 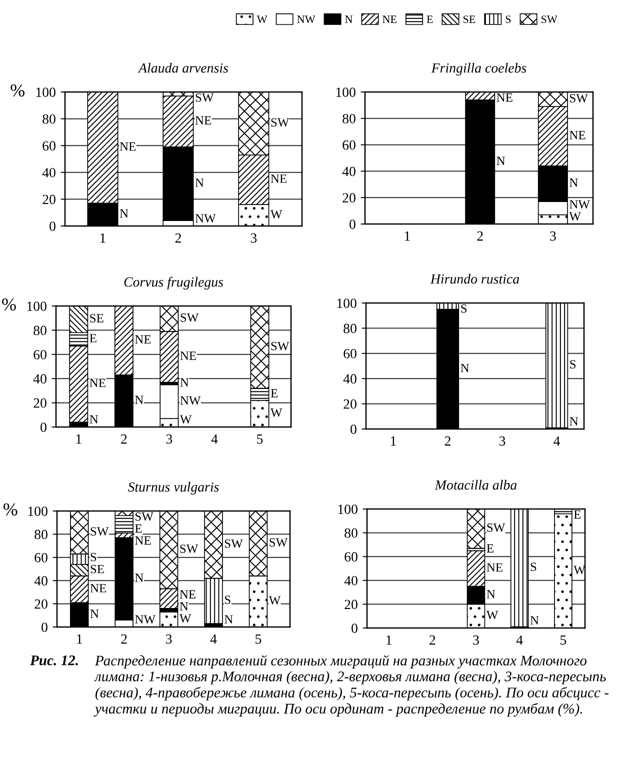 I want to click on chart-title: Corvus frugilegus, so click(x=174, y=283).